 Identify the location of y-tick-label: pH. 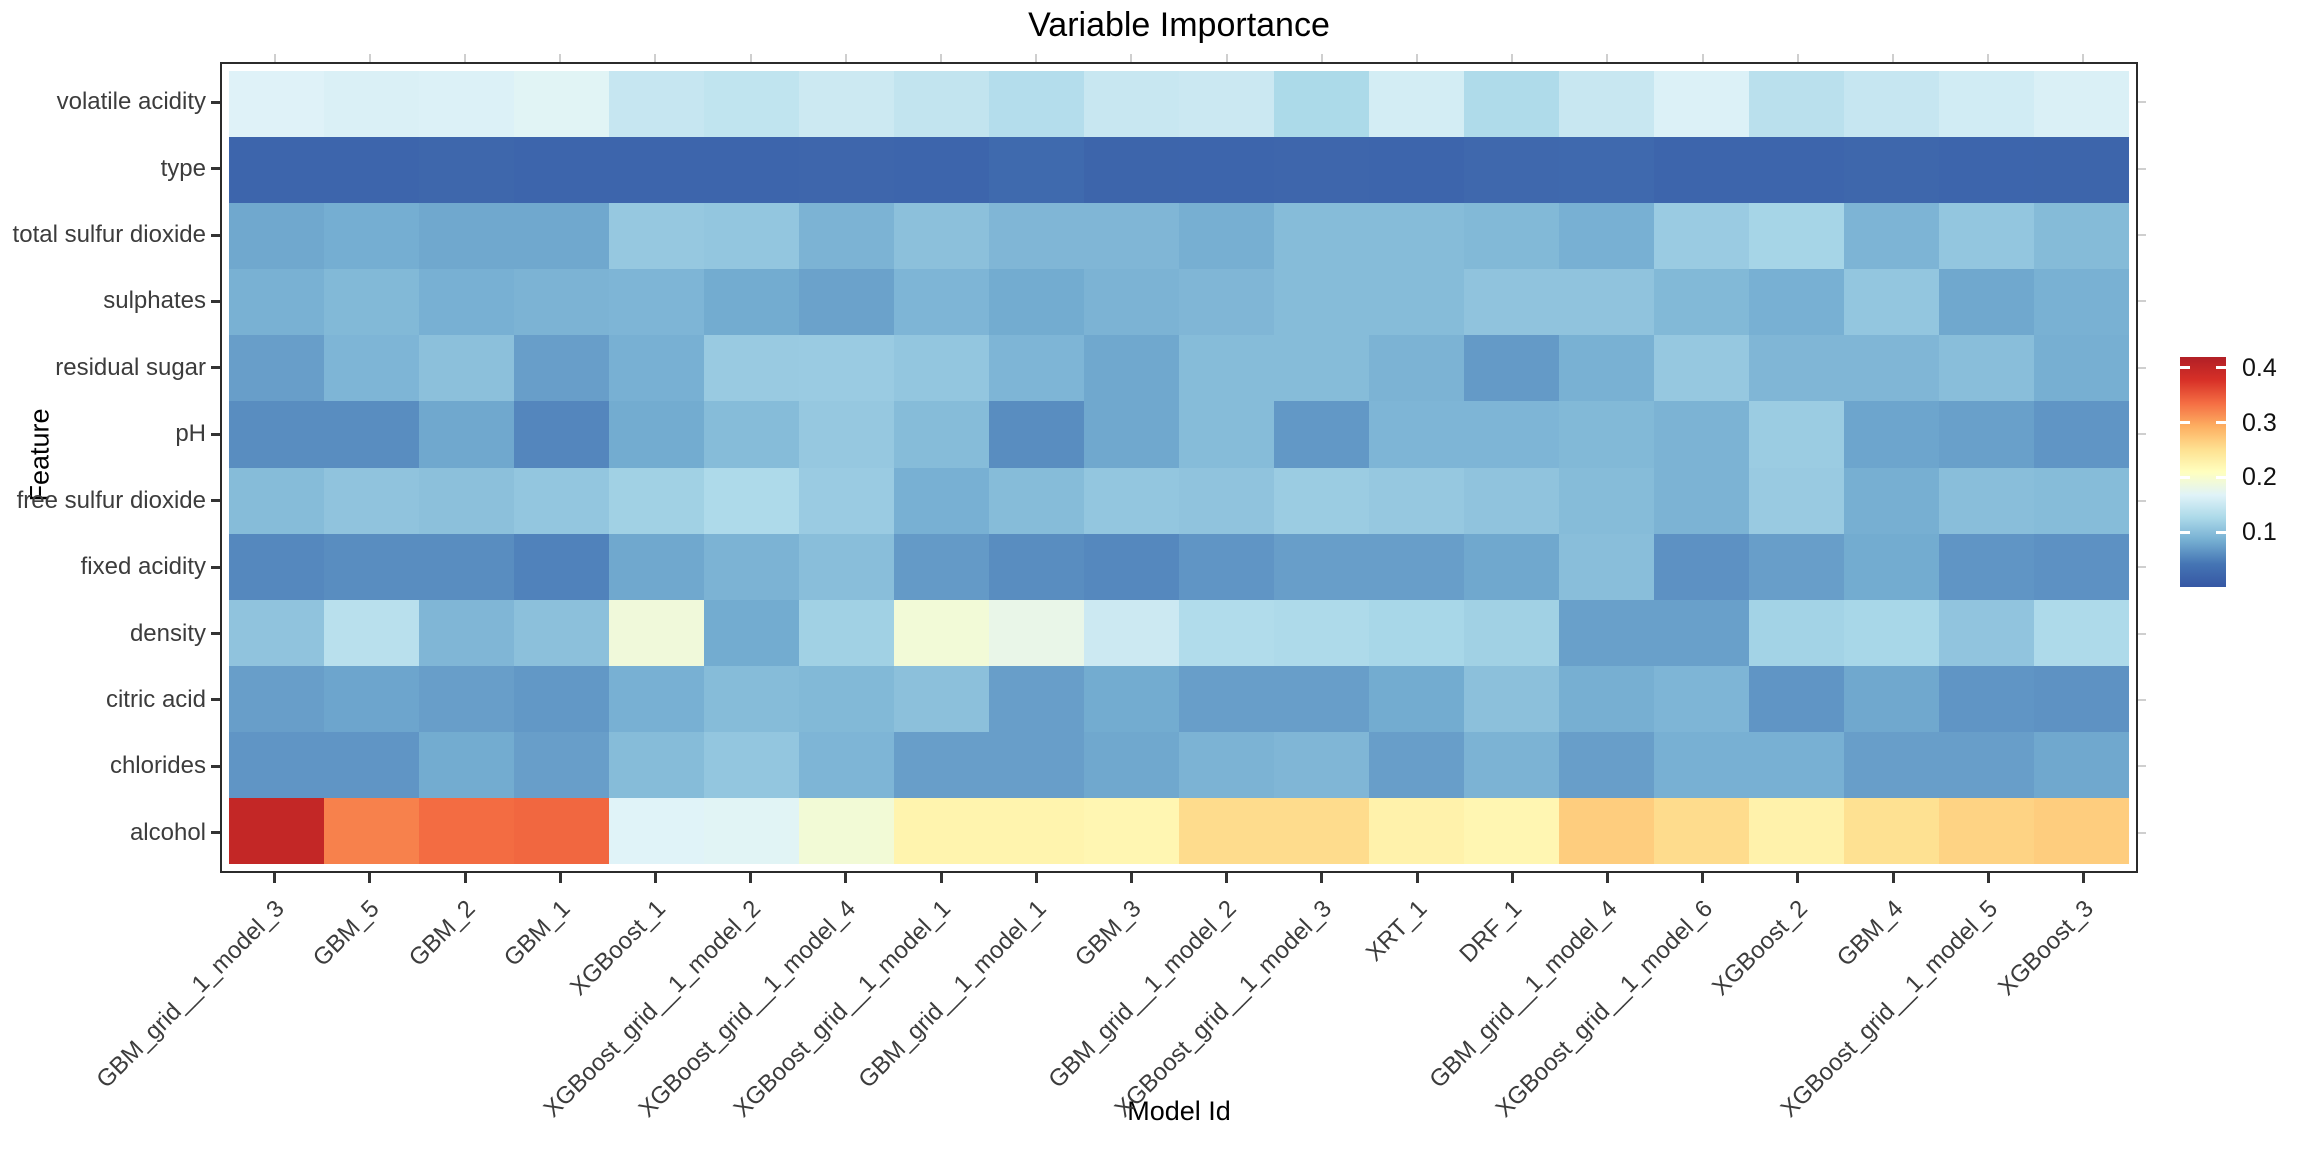
(190, 434).